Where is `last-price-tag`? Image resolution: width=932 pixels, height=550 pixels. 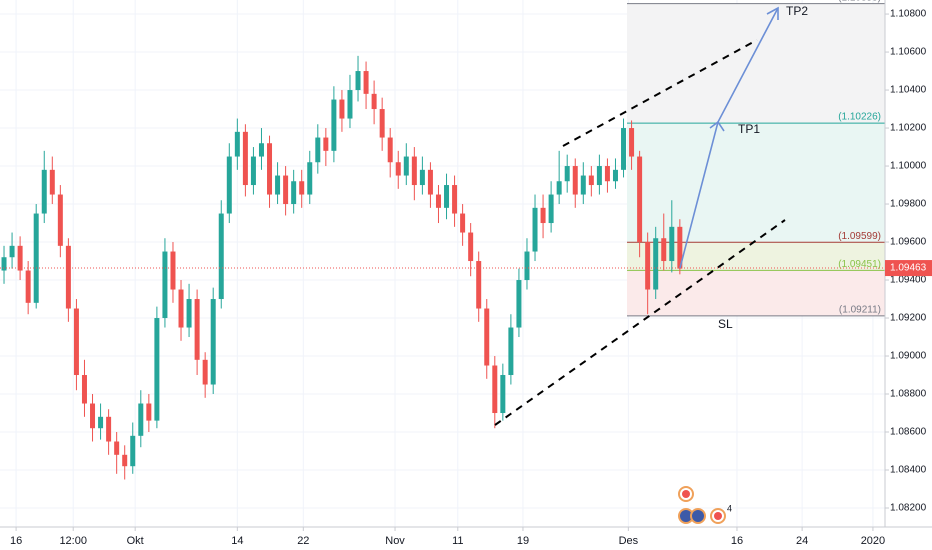
last-price-tag is located at coordinates (908, 268).